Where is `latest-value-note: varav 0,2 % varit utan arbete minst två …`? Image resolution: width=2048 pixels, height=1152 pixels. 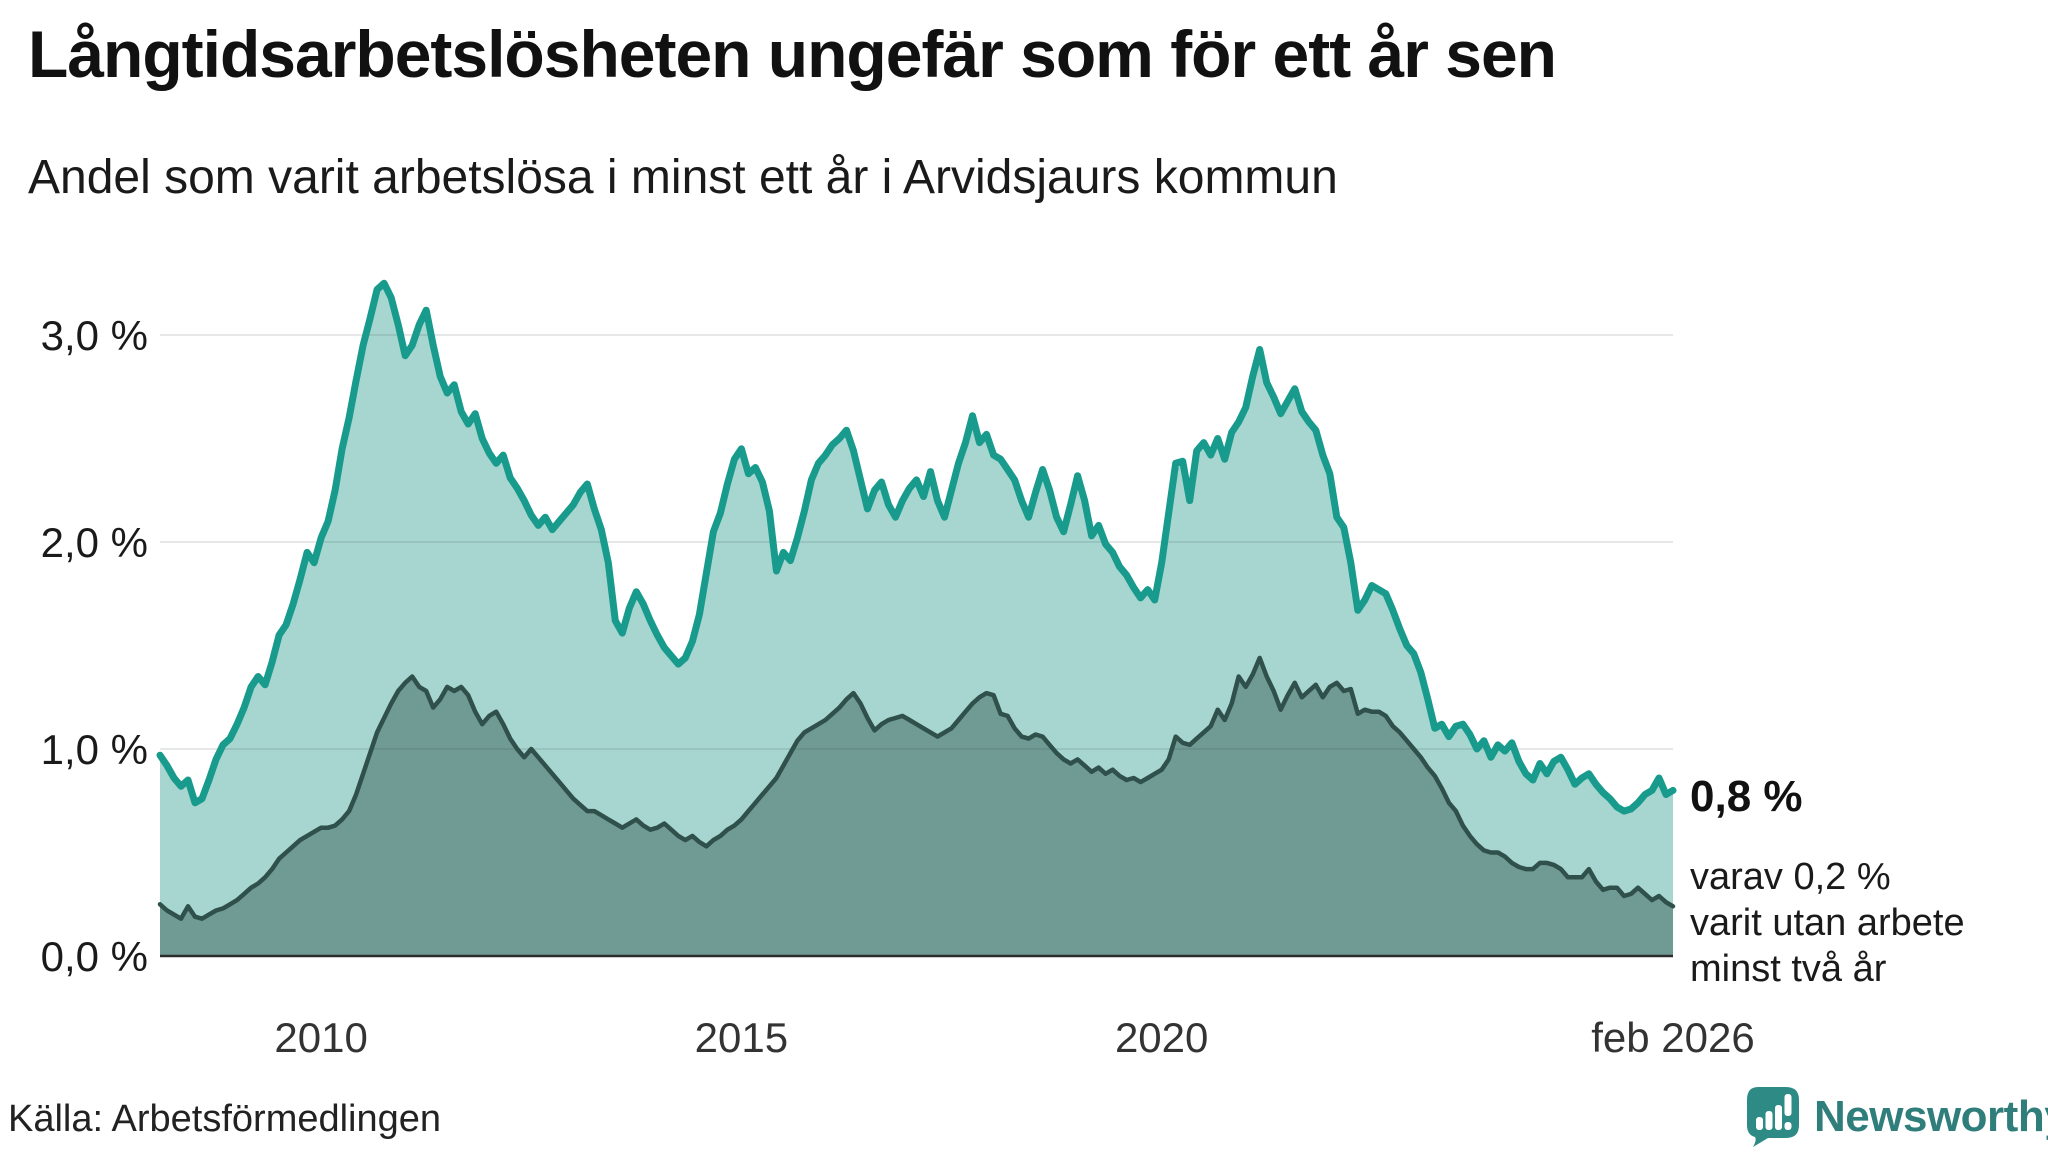
latest-value-note: varav 0,2 % varit utan arbete minst två … is located at coordinates (1827, 923).